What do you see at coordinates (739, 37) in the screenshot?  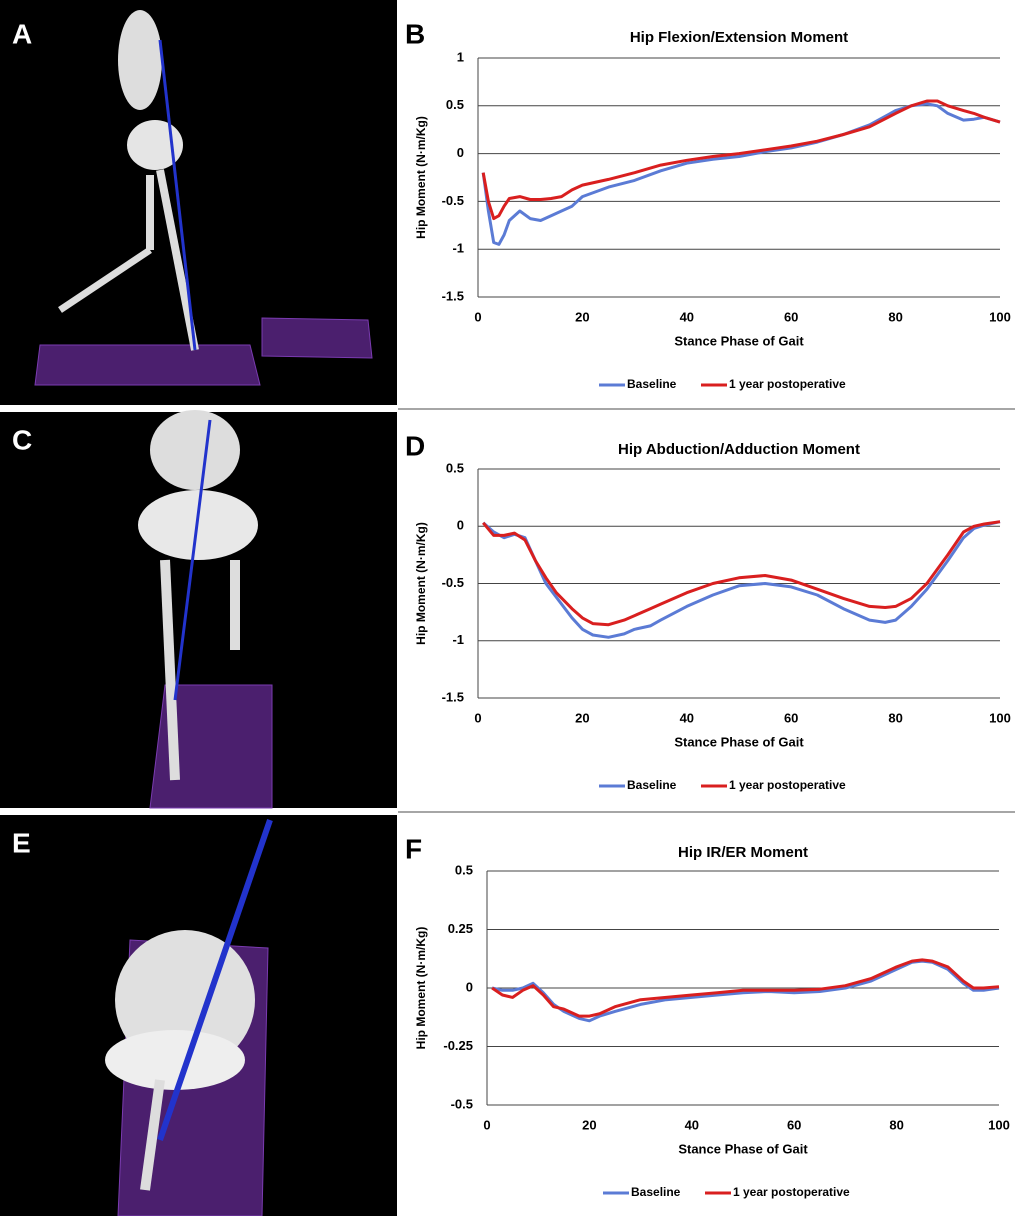 I see `chart-title: Hip Flexion/Extension Moment` at bounding box center [739, 37].